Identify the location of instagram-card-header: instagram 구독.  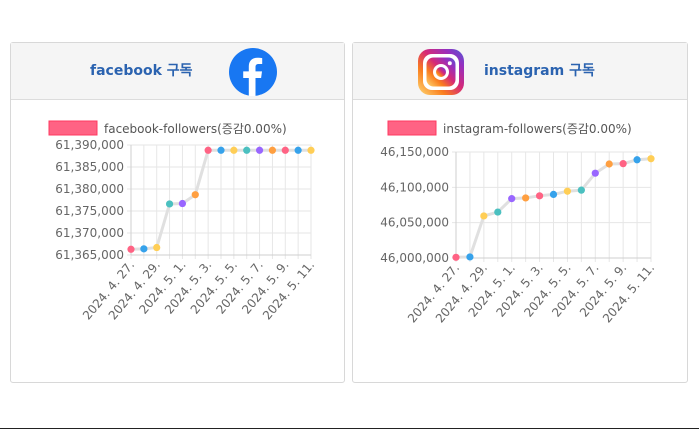
(520, 71).